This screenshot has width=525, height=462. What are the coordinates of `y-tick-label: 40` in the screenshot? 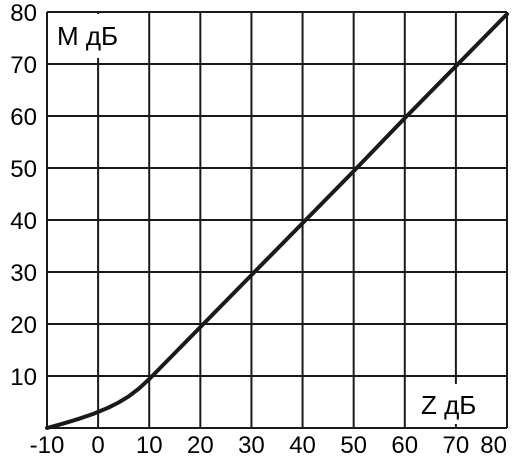 It's located at (23, 221).